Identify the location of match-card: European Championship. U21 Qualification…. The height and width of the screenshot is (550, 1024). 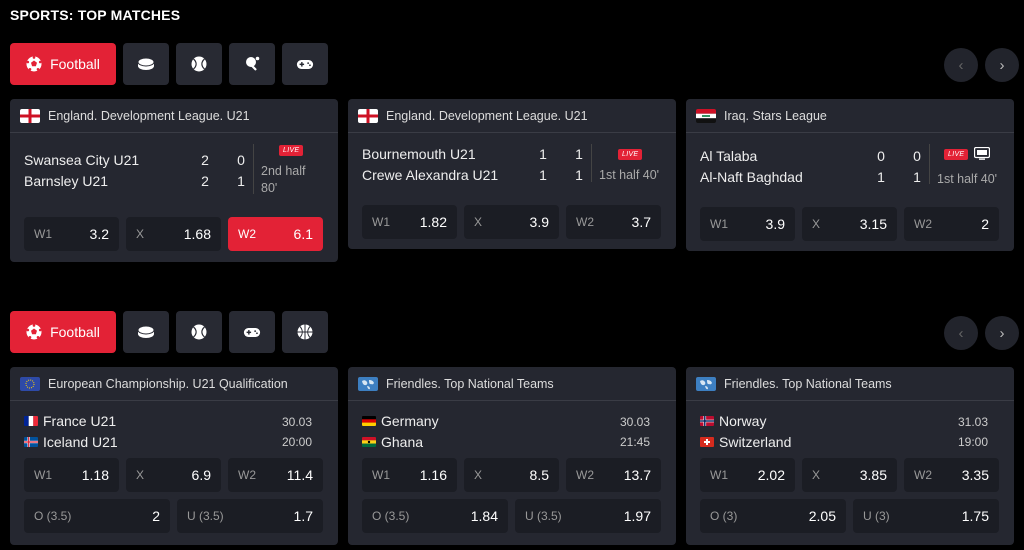
(174, 456).